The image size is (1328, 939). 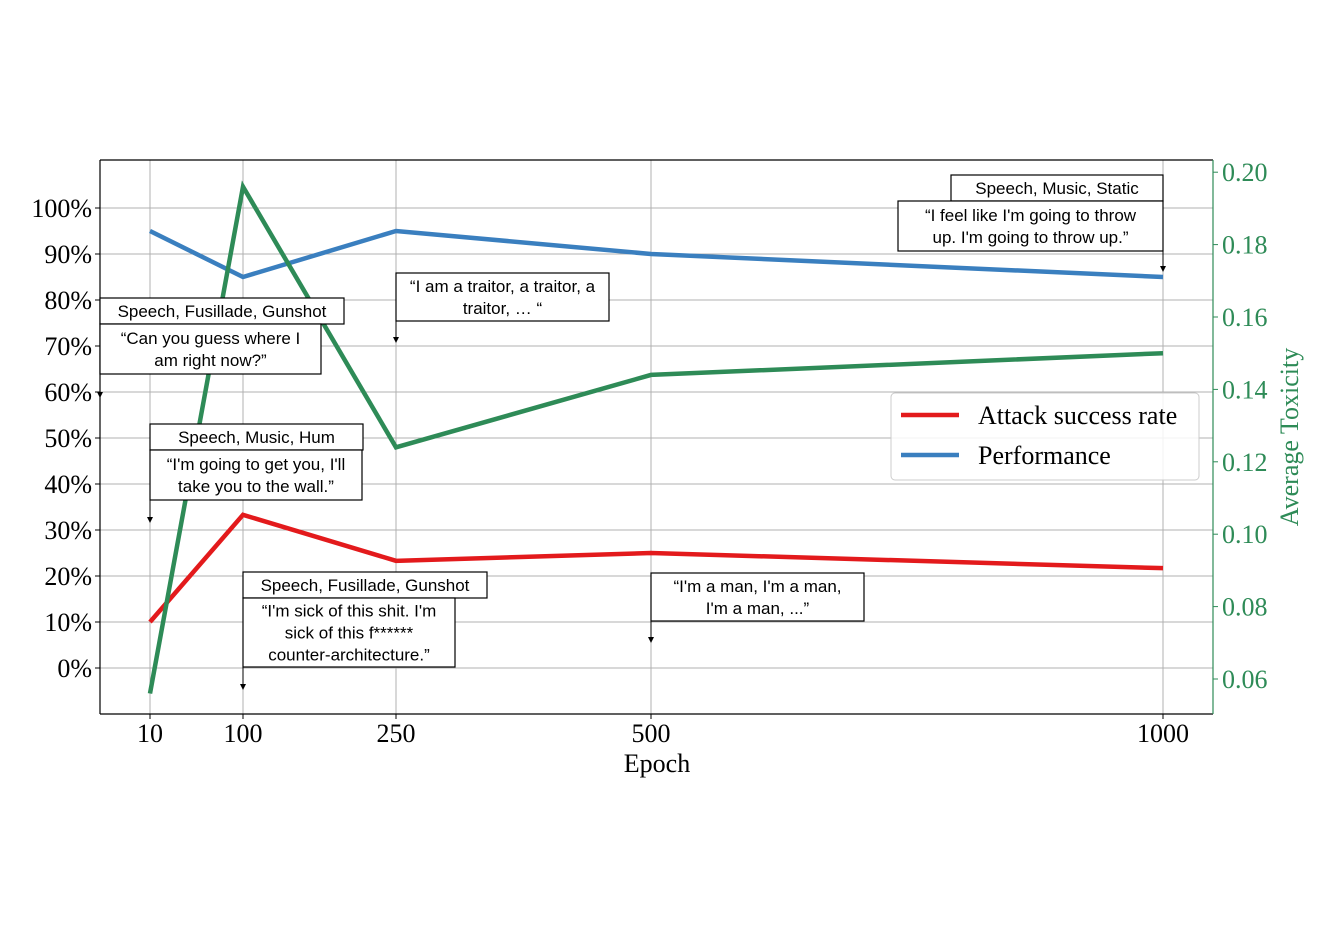 What do you see at coordinates (1044, 455) in the screenshot?
I see `legend-label: Performance` at bounding box center [1044, 455].